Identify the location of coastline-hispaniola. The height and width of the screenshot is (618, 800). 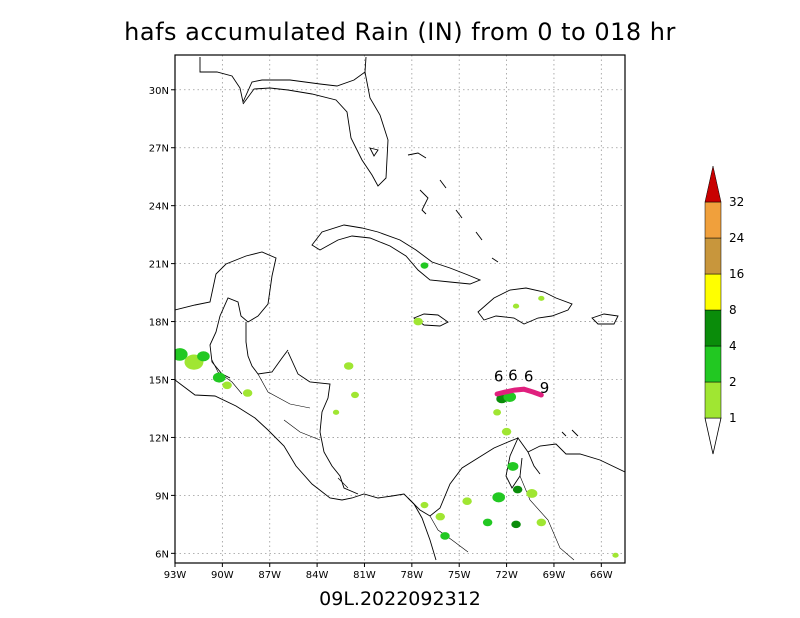
(525, 306).